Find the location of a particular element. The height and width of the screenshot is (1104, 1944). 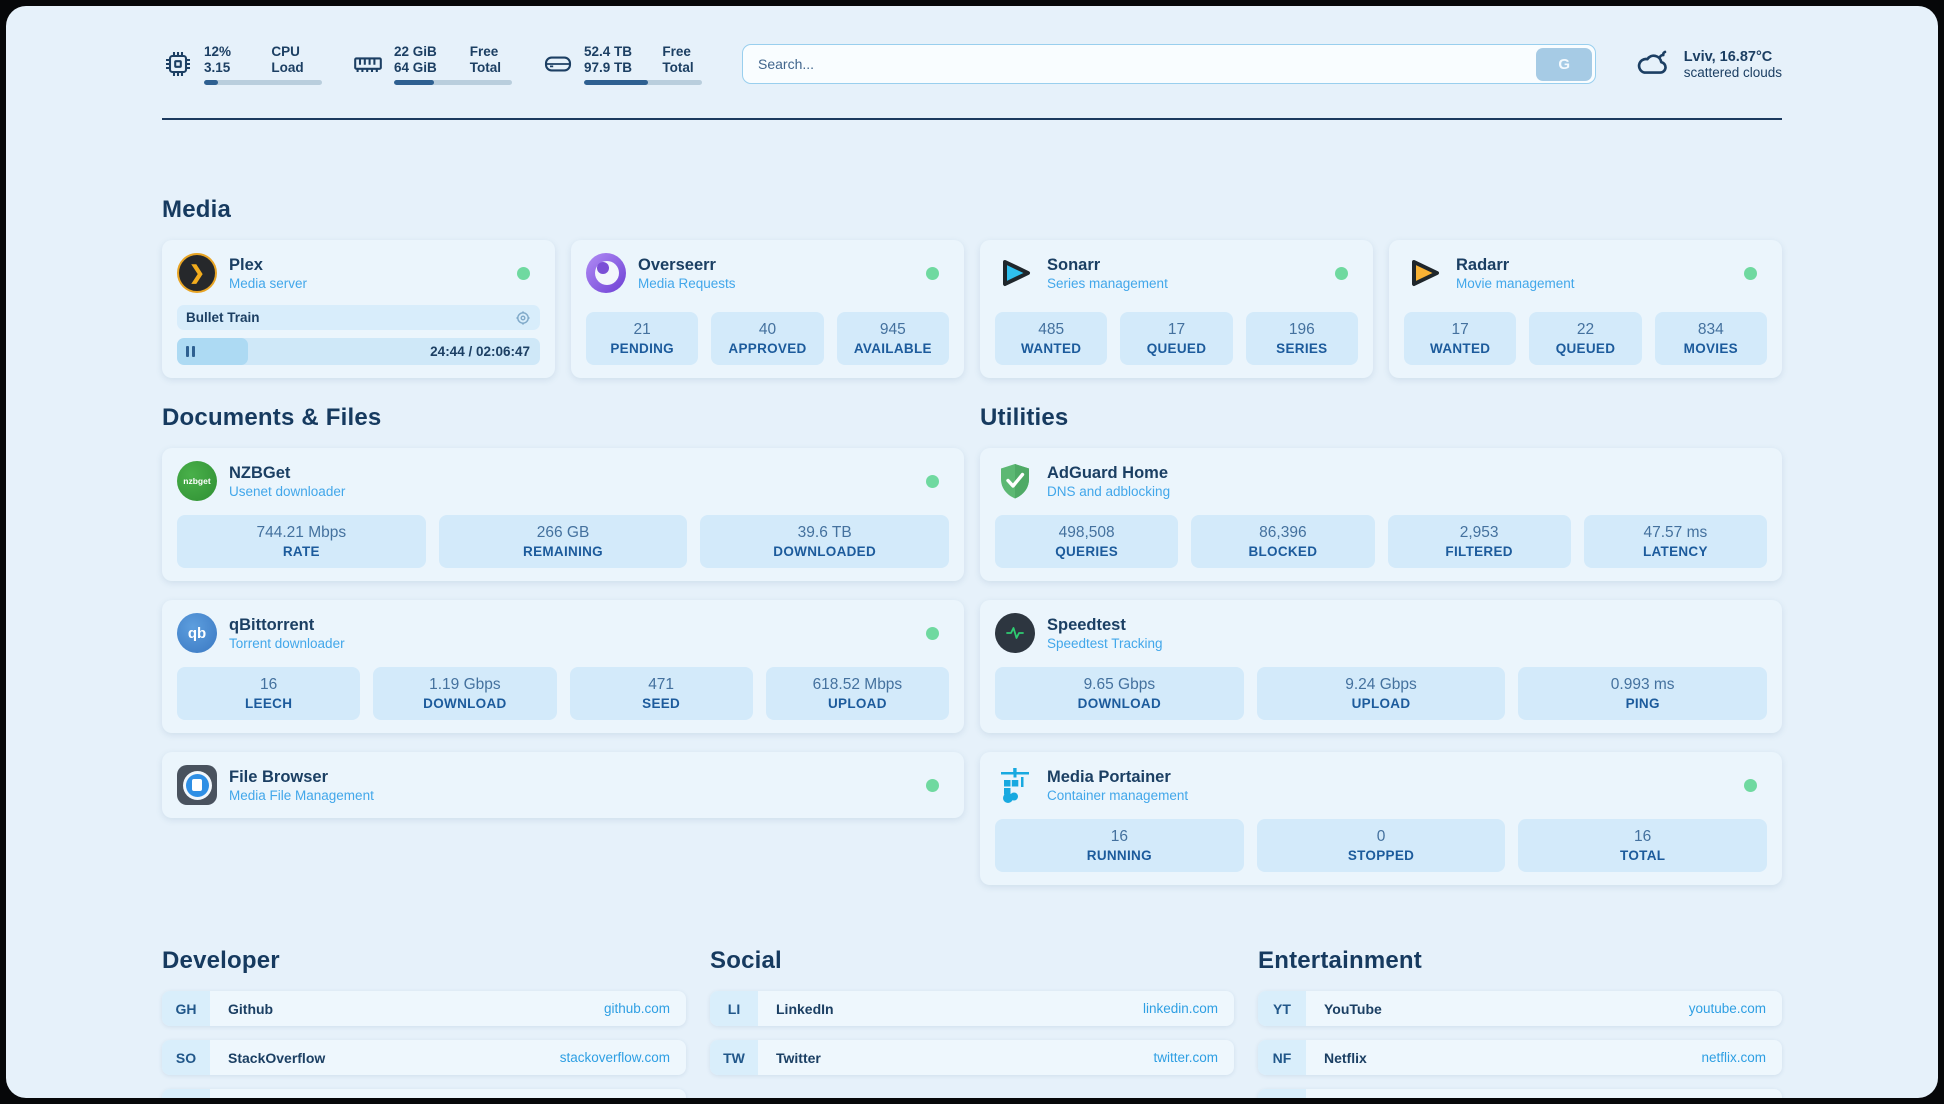

bookmark-url: twitter.com is located at coordinates (1185, 1057).